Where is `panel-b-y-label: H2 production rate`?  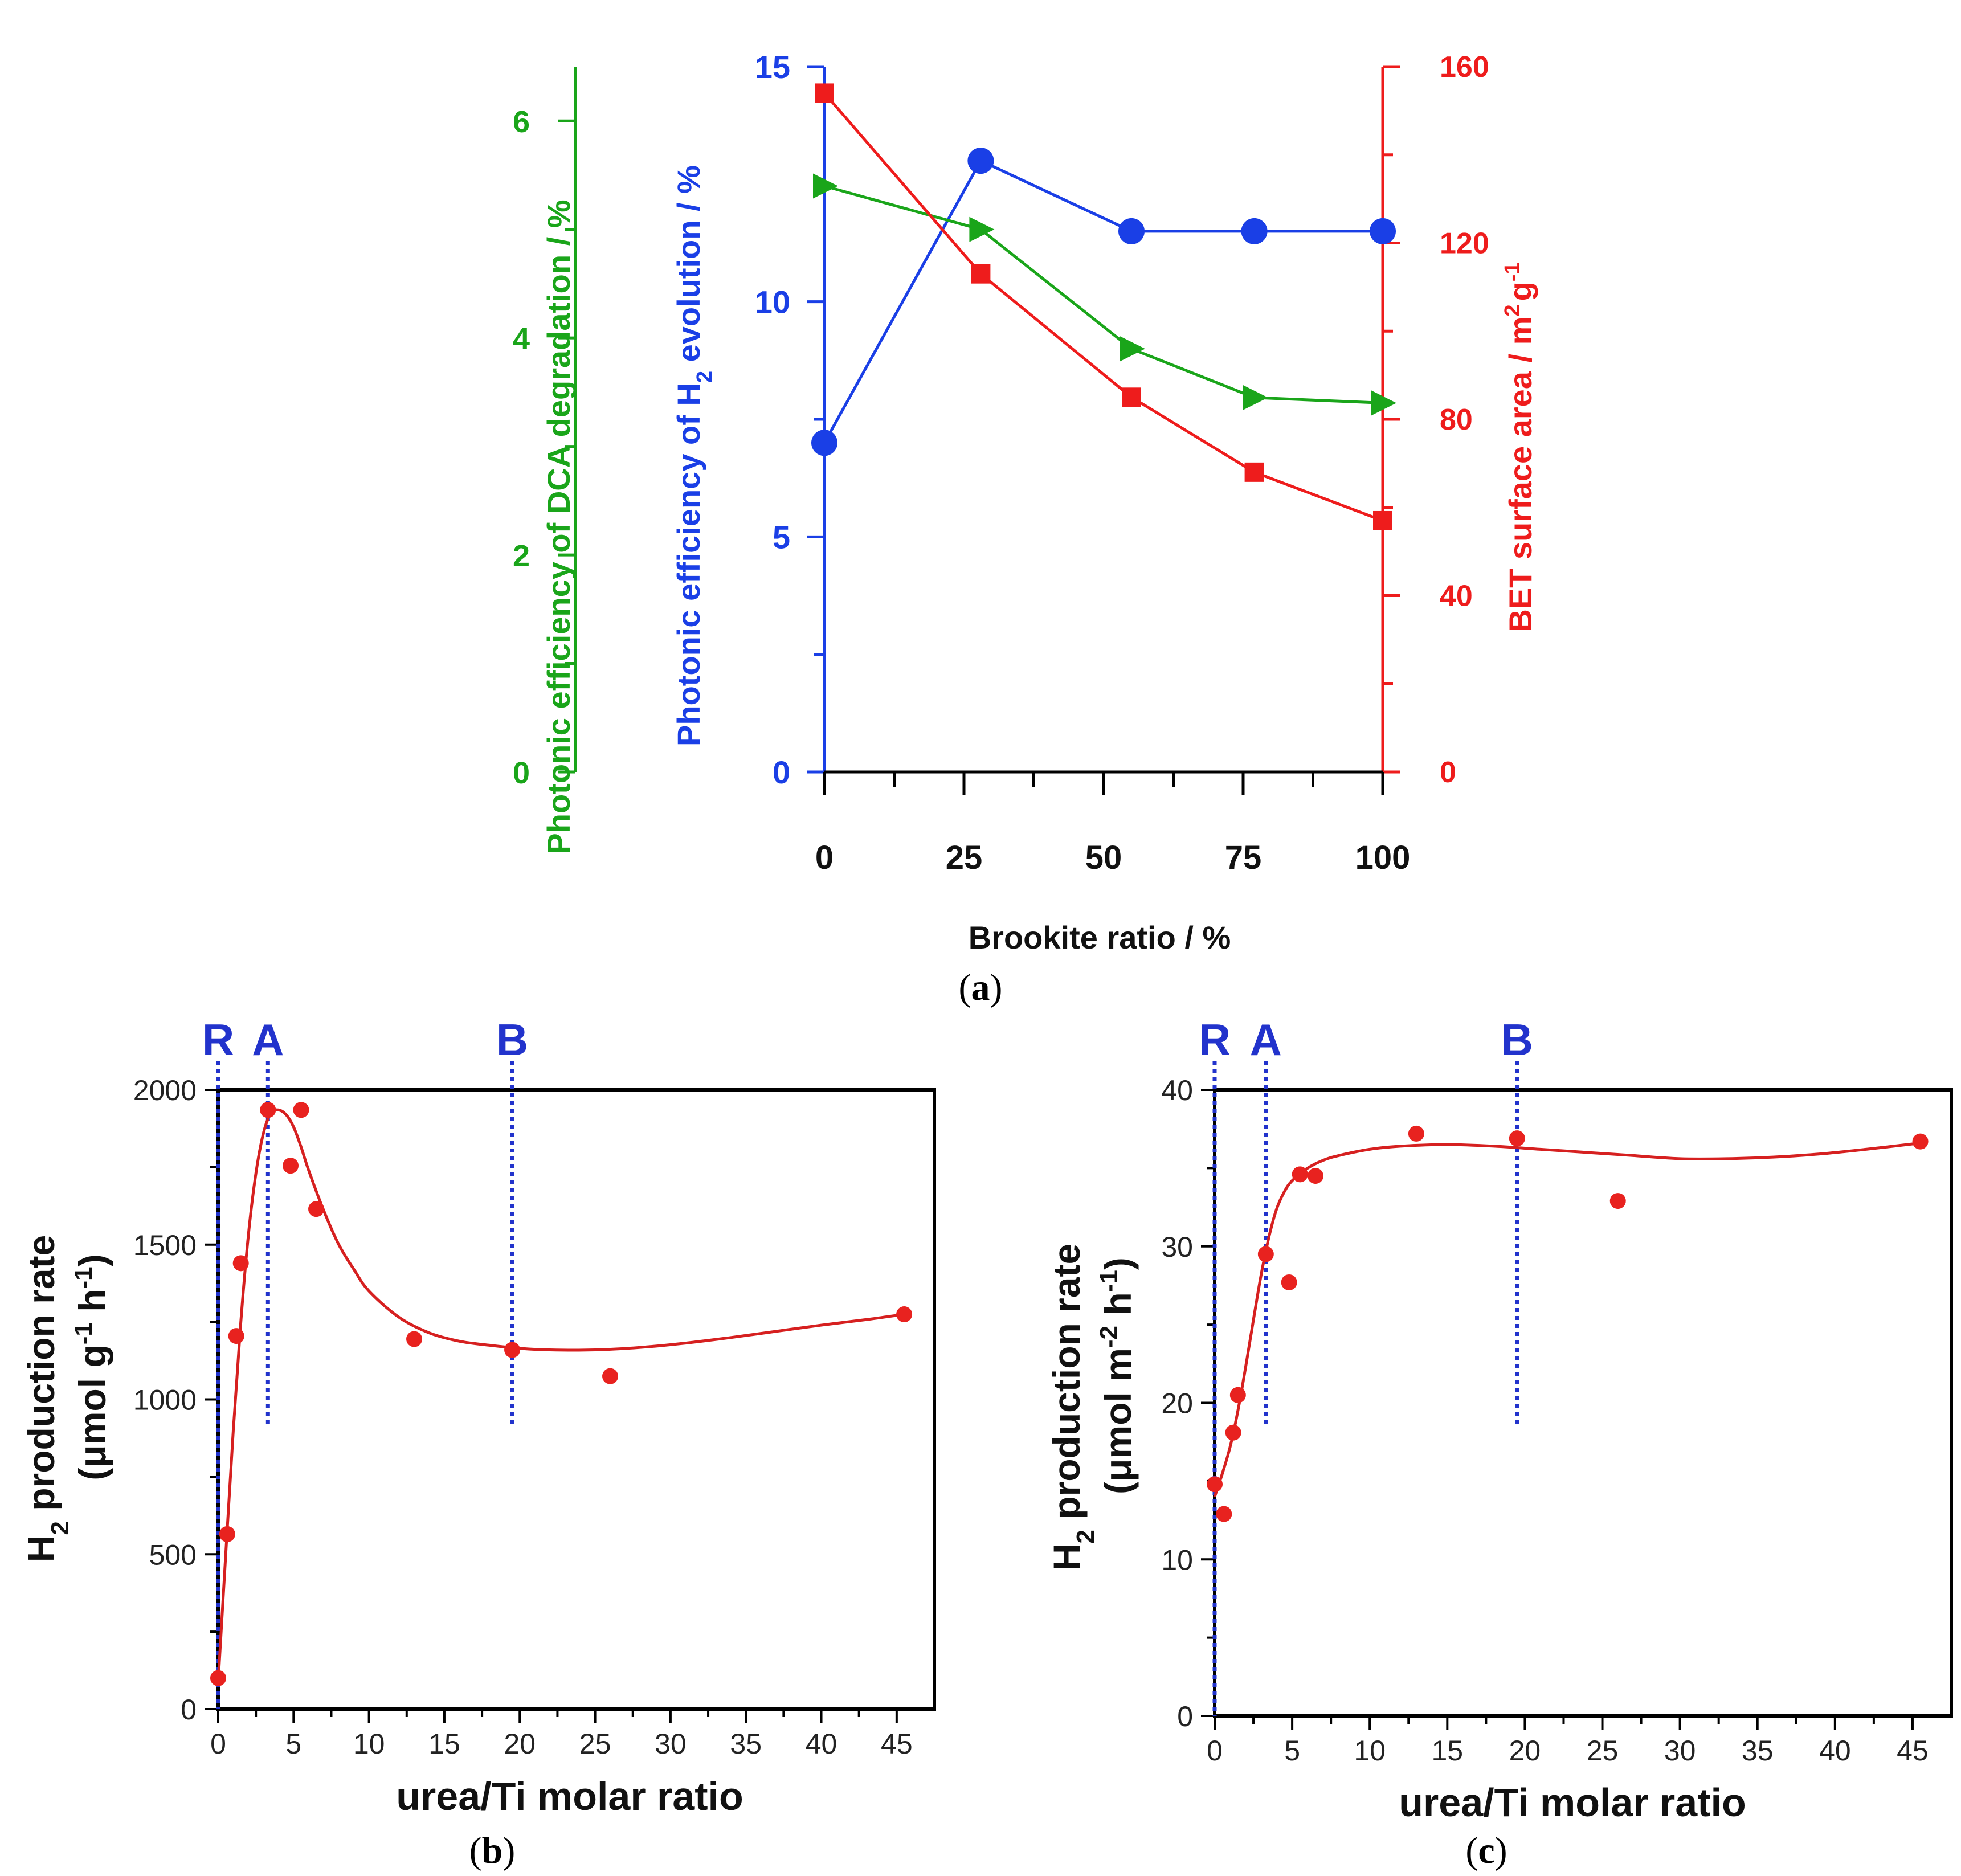 panel-b-y-label: H2 production rate is located at coordinates (47, 1399).